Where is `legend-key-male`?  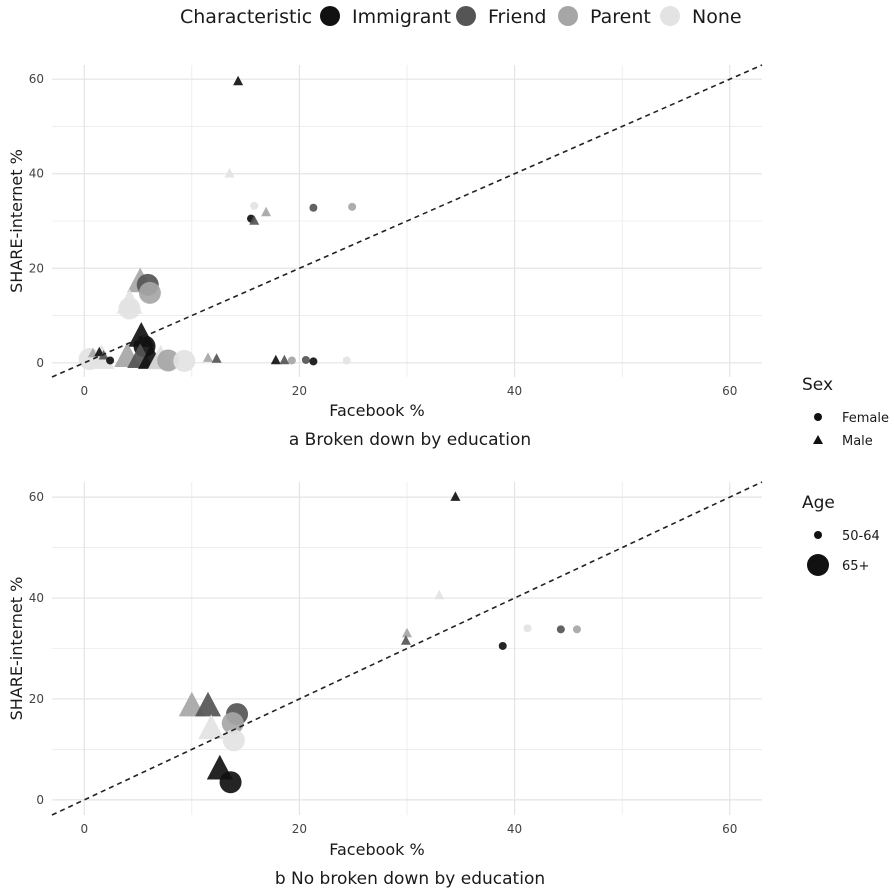 legend-key-male is located at coordinates (818, 439).